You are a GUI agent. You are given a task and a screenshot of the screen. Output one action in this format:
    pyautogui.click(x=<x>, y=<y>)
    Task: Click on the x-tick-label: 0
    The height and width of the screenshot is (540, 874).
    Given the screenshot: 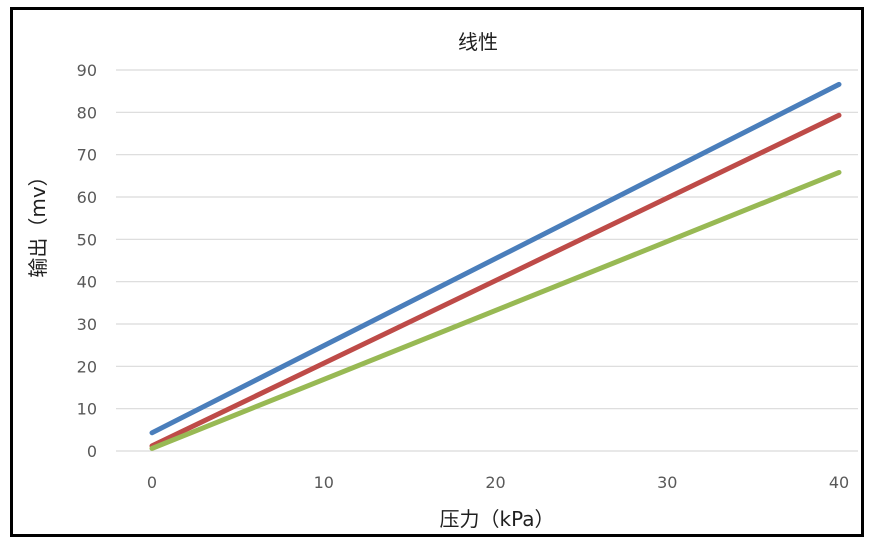 What is the action you would take?
    pyautogui.click(x=152, y=482)
    